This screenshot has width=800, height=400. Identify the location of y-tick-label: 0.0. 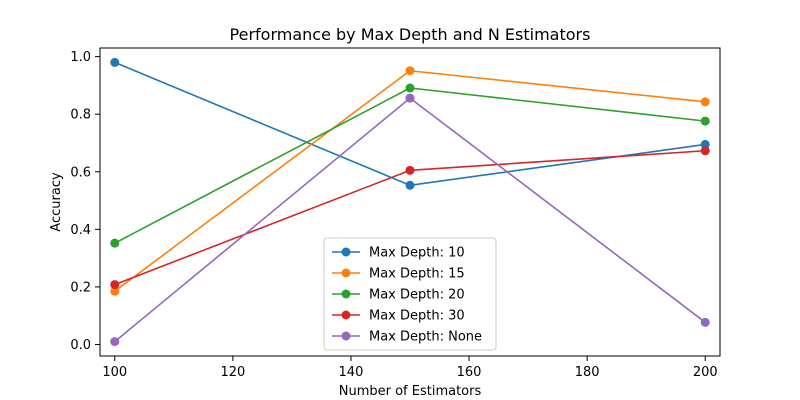
(80, 345).